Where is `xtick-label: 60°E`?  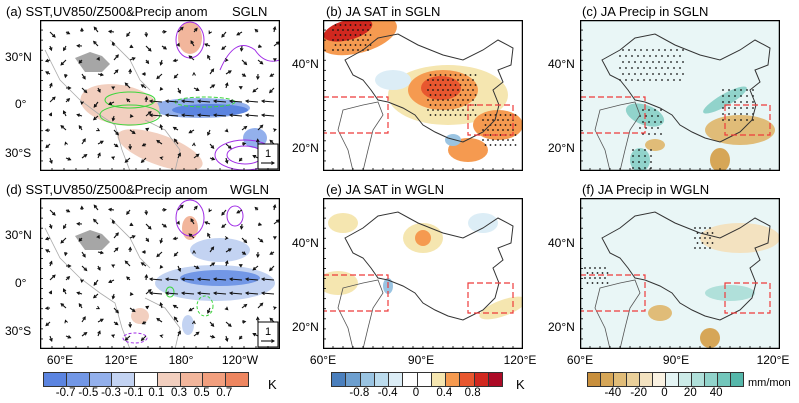 xtick-label: 60°E is located at coordinates (580, 360).